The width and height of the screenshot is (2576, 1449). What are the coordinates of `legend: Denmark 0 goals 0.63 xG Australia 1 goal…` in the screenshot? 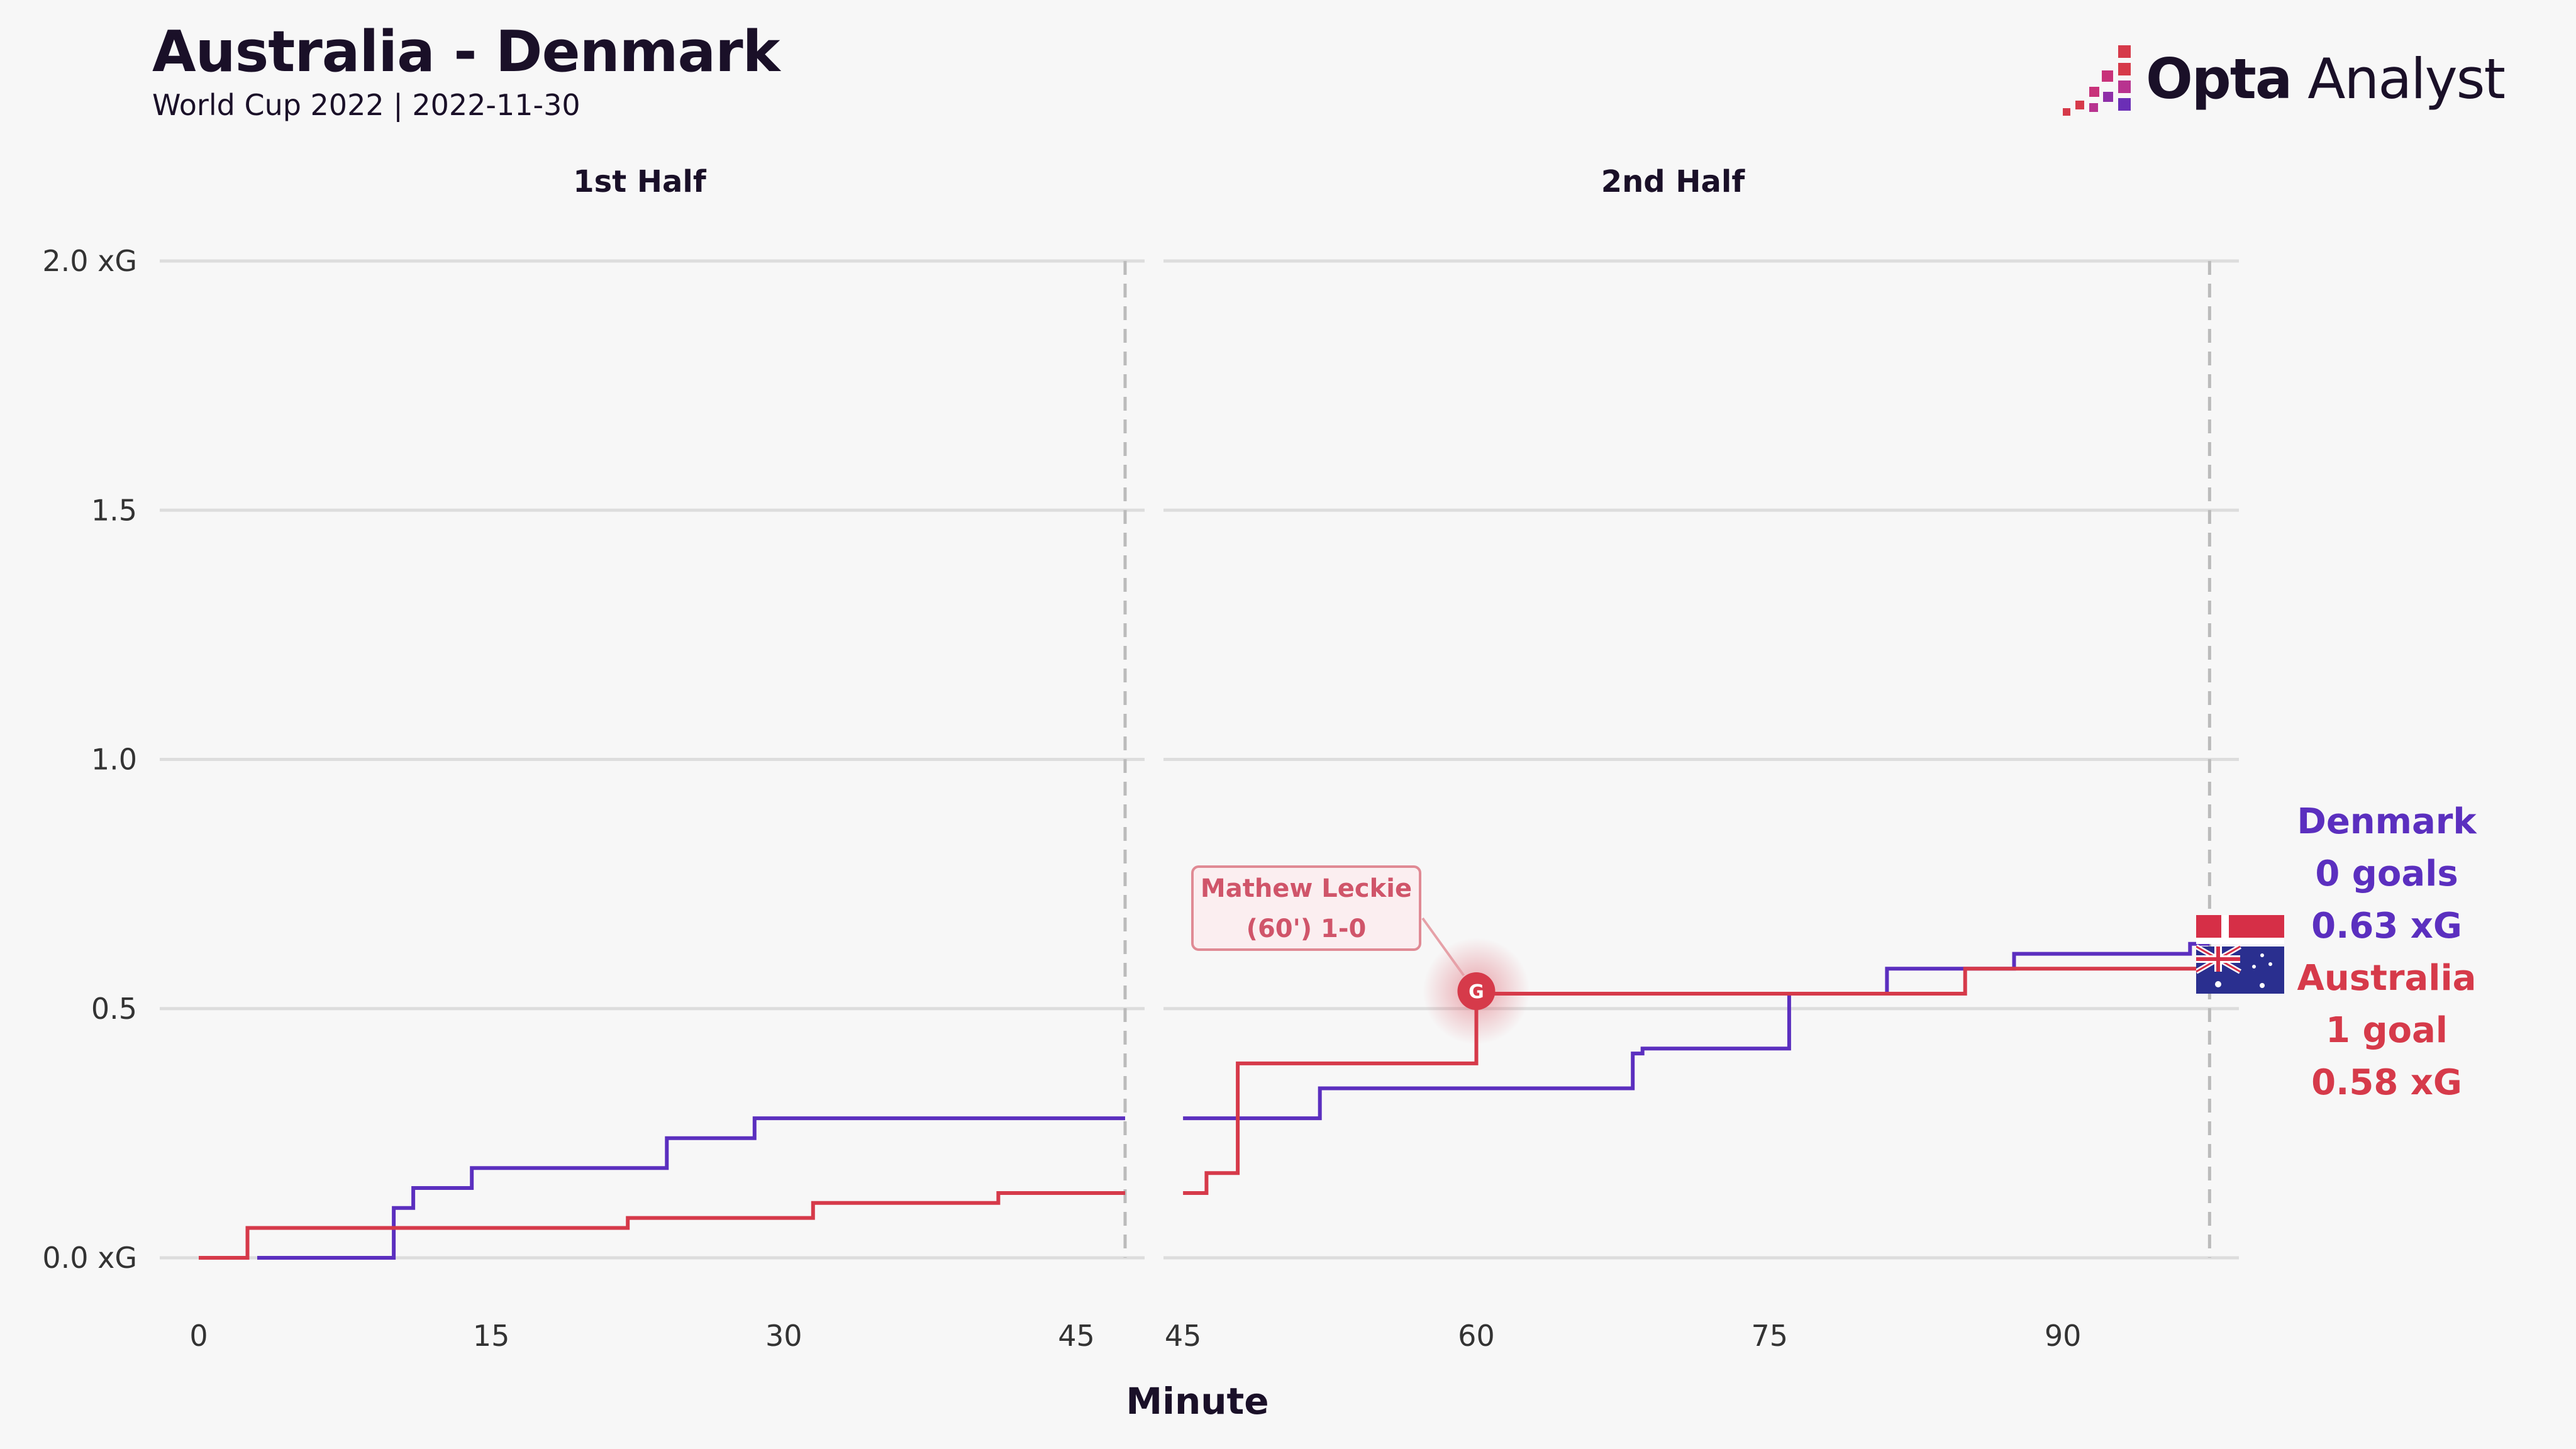 It's located at (2387, 952).